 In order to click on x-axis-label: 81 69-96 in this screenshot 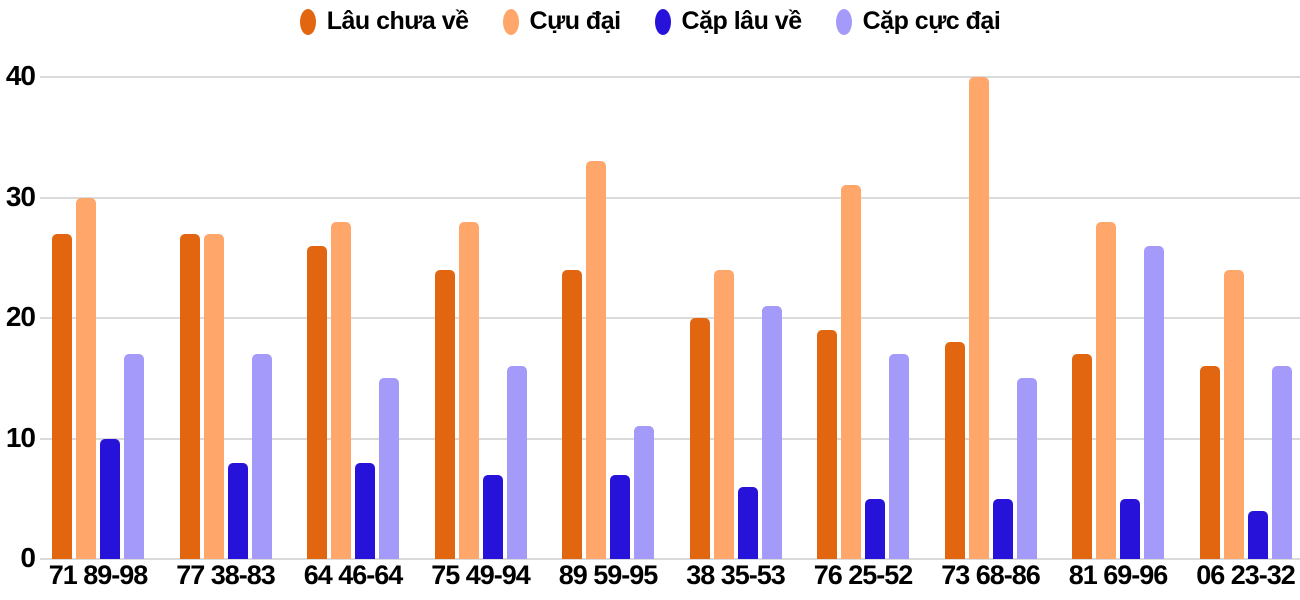, I will do `click(1118, 575)`.